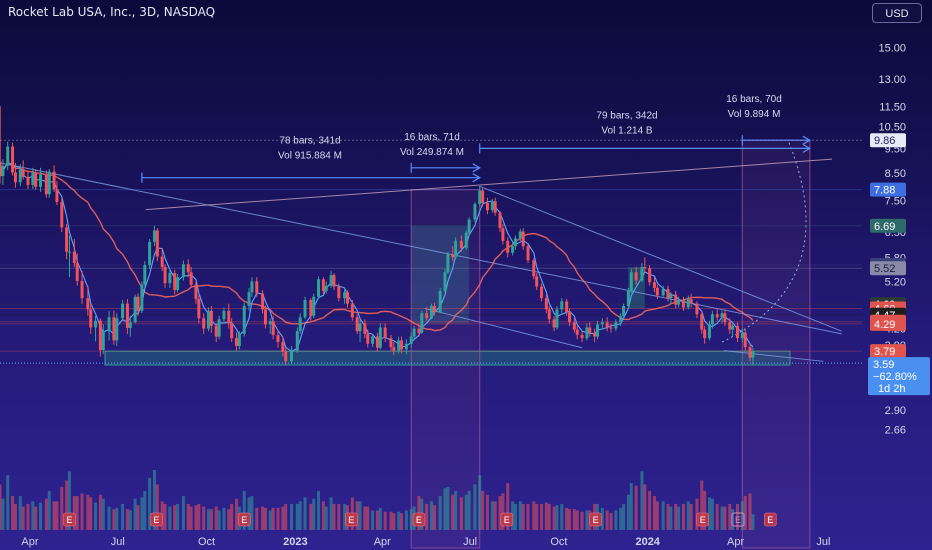 This screenshot has height=550, width=932. Describe the element at coordinates (754, 99) in the screenshot. I see `measure-bars-label-4: 16 bars, 70d` at that location.